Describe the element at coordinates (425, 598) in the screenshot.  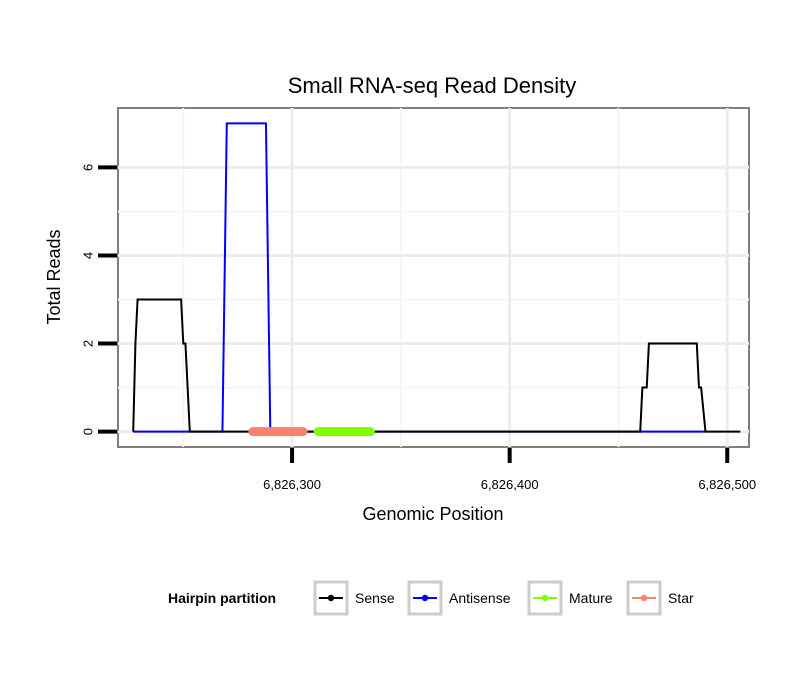
I see `legend-point-antisense` at that location.